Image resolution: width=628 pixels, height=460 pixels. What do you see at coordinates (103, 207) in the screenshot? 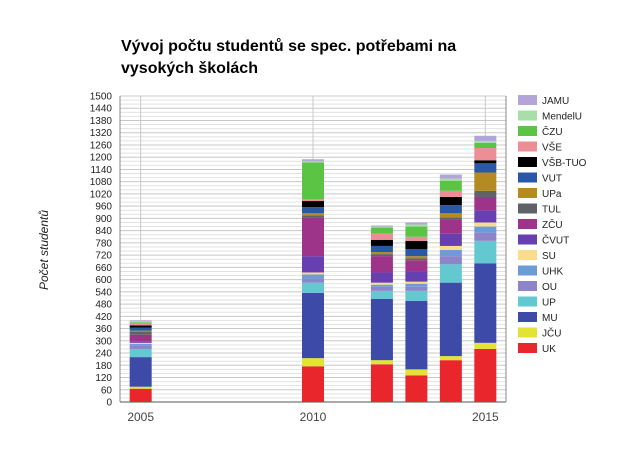
I see `y-tick-label: 960` at bounding box center [103, 207].